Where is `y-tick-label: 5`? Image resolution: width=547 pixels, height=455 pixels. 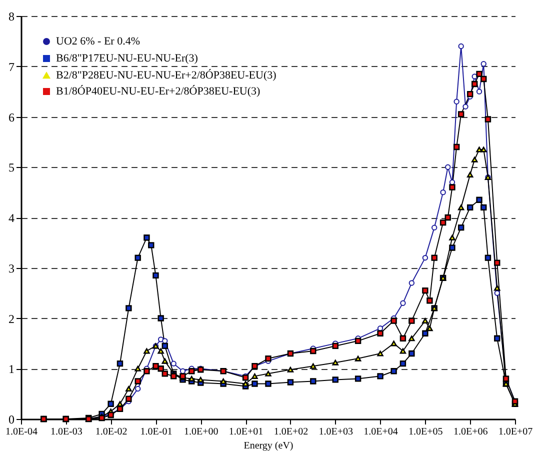
y-tick-label: 5 is located at coordinates (11, 167).